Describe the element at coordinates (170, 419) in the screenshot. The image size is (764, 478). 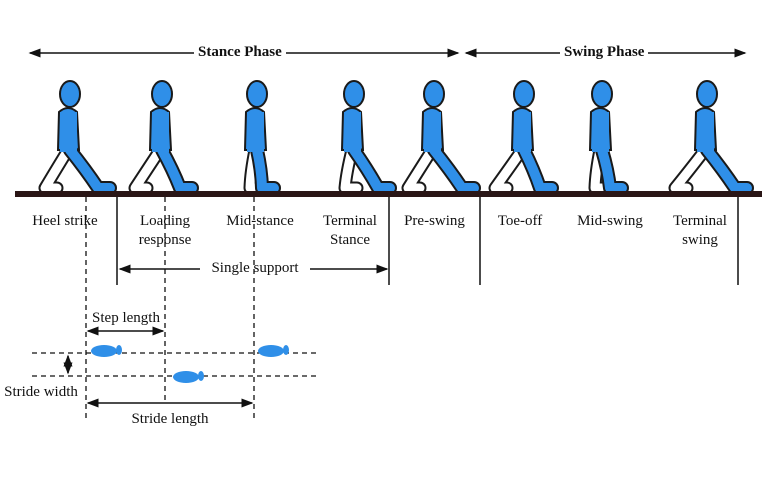
I see `stride-length-label: Stride length` at that location.